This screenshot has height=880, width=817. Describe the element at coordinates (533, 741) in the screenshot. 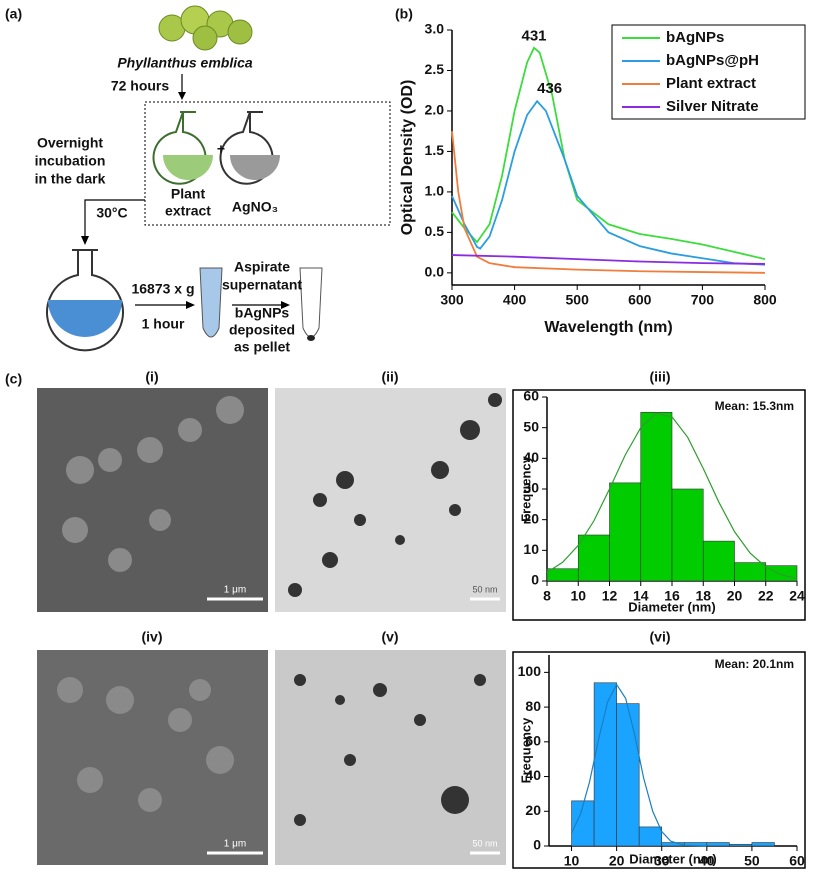

I see `y-tick-label: 60` at that location.